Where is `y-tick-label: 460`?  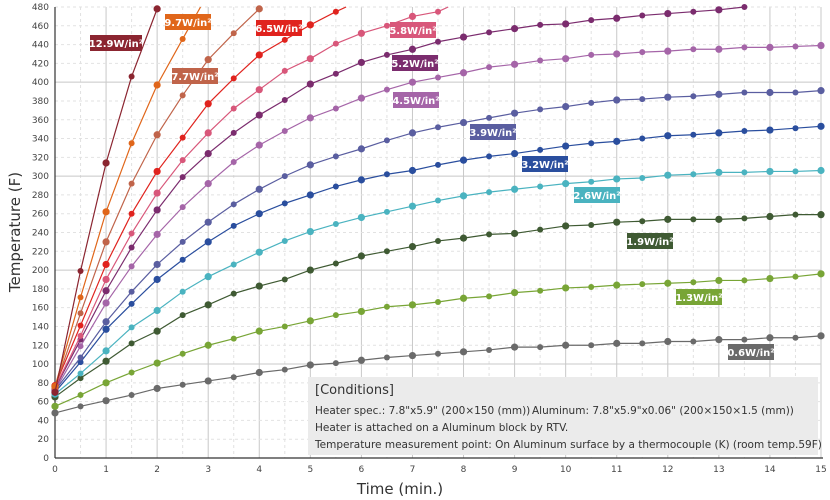
y-tick-label: 460 is located at coordinates (40, 27).